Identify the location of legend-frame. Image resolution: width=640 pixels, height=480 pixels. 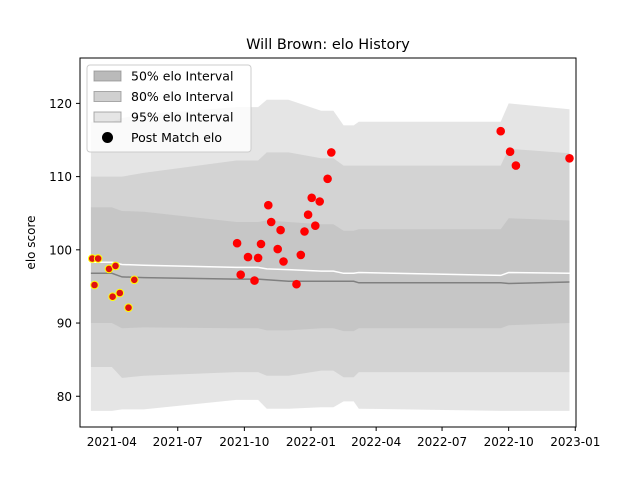
(169, 108).